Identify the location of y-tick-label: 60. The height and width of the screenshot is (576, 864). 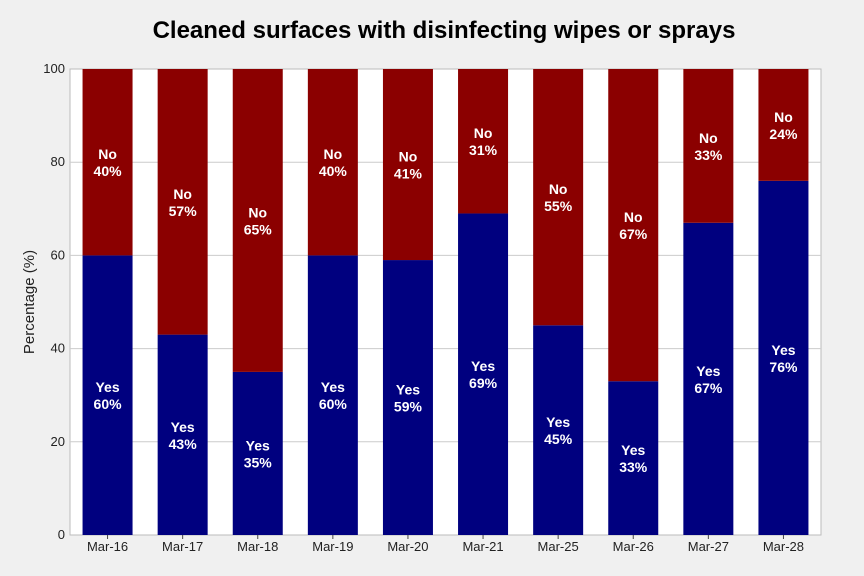
(58, 254).